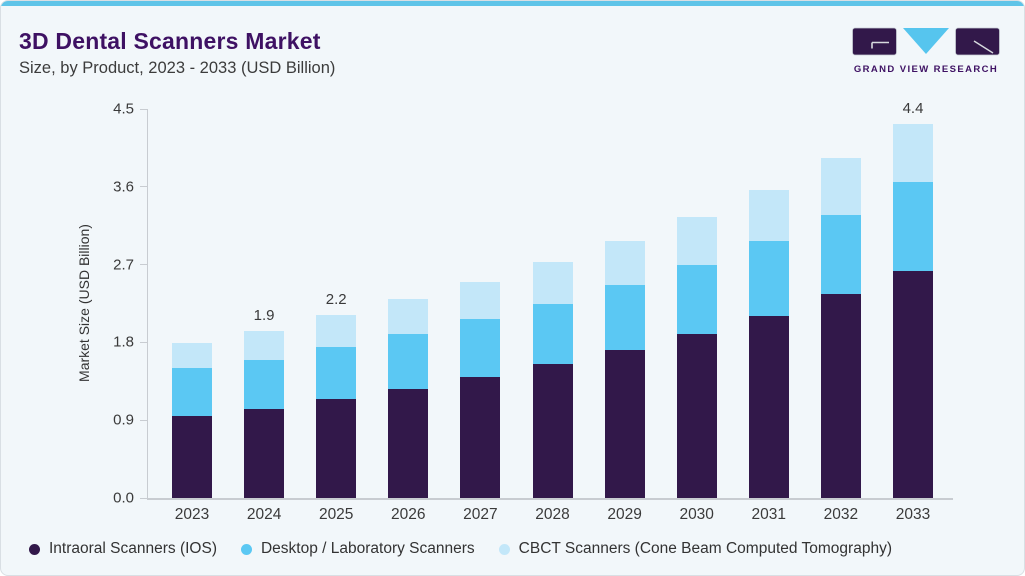  I want to click on grand-view-research-wordmark: GRAND VIEW RESEARCH, so click(926, 69).